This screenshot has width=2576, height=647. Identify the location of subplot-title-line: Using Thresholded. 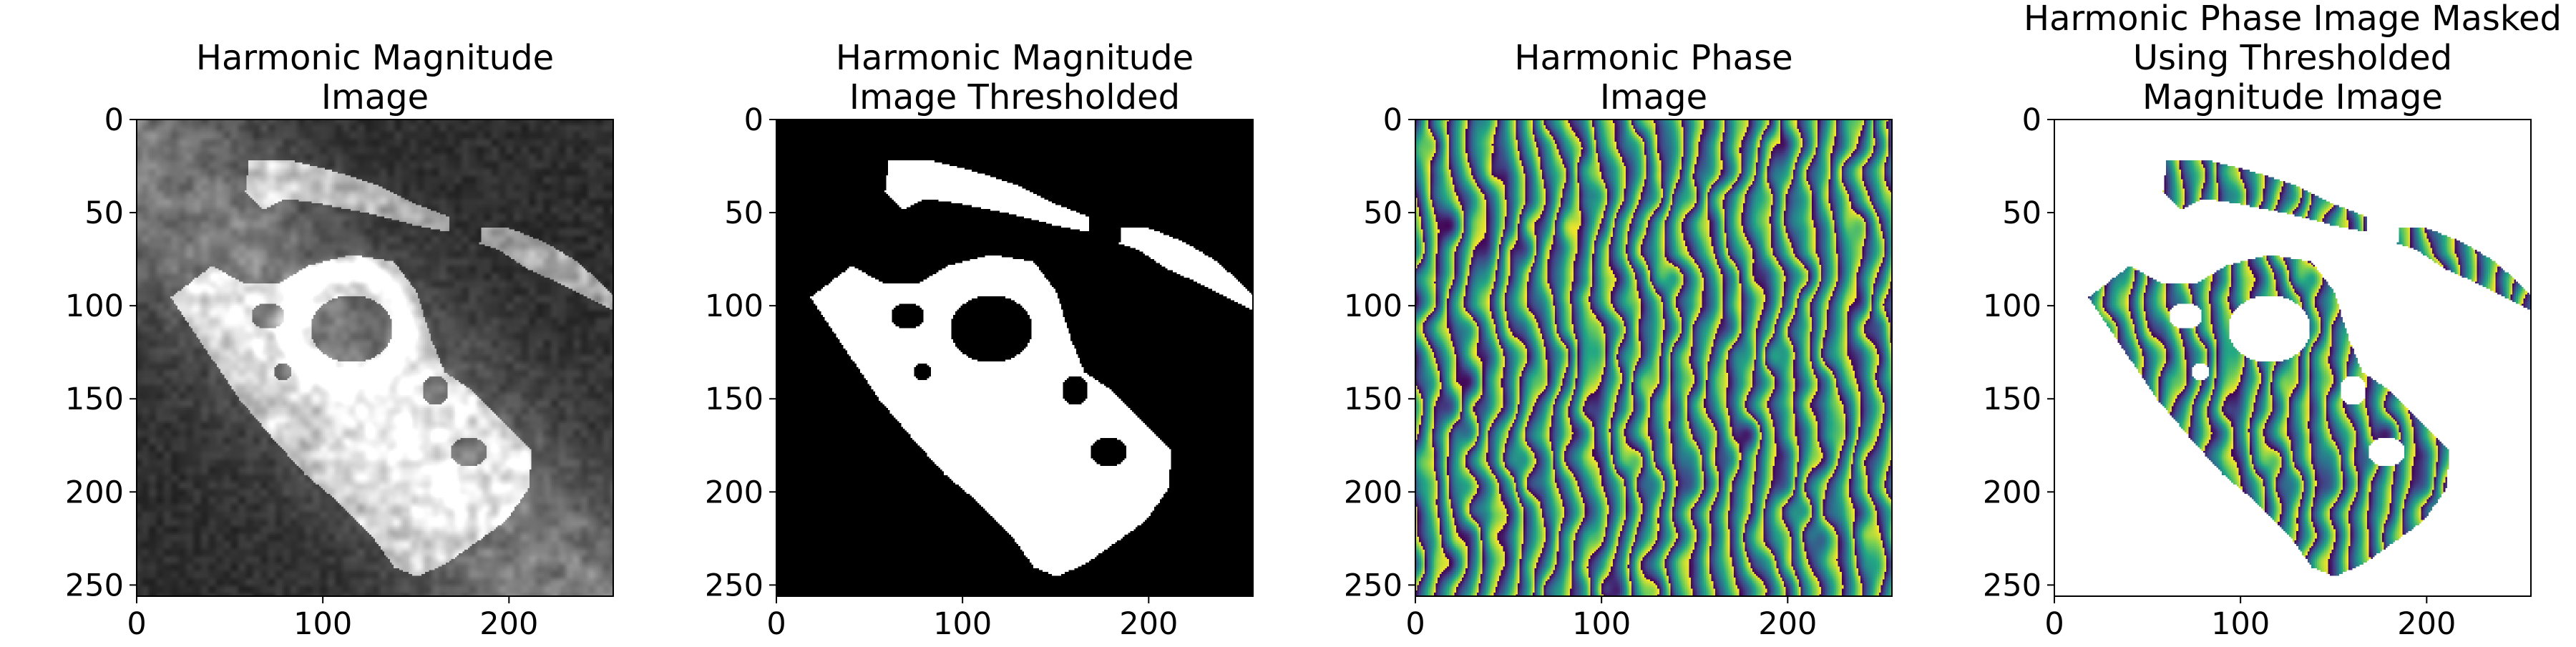
(2292, 58).